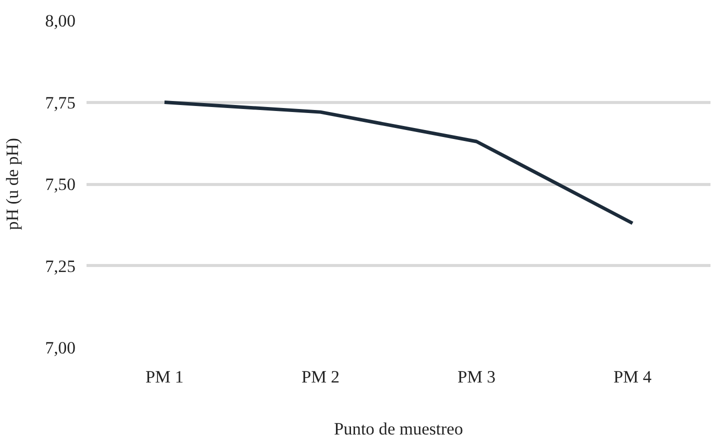 This screenshot has height=441, width=720. I want to click on y-tick-label: 7,25, so click(60, 266).